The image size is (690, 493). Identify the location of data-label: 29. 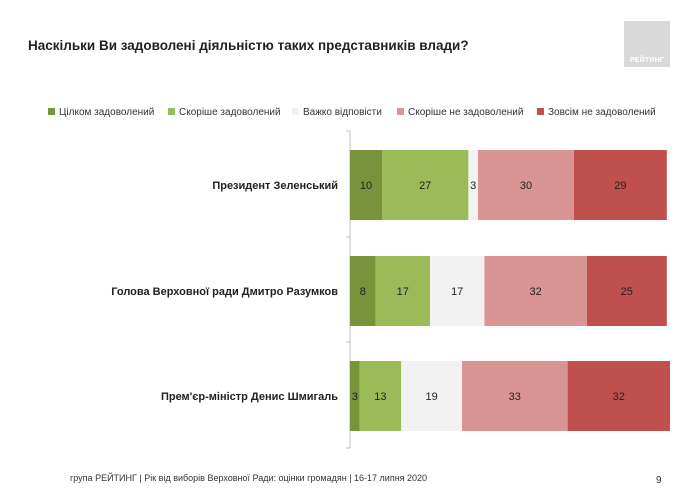
(620, 186).